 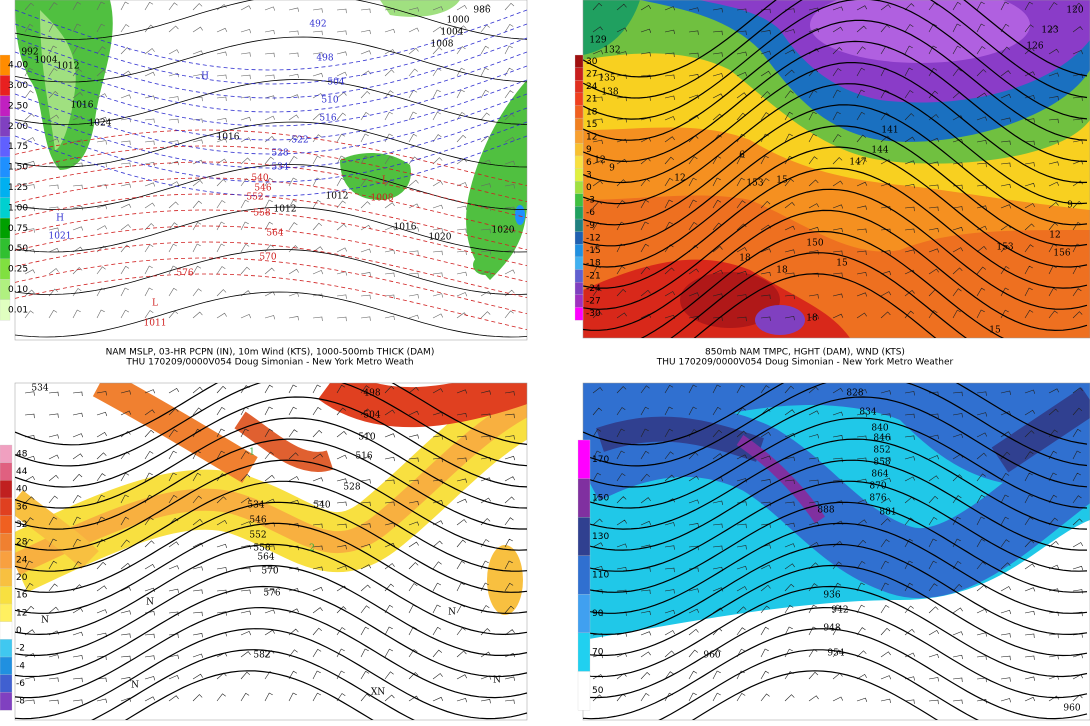 What do you see at coordinates (589, 163) in the screenshot?
I see `colorbar-label: 6` at bounding box center [589, 163].